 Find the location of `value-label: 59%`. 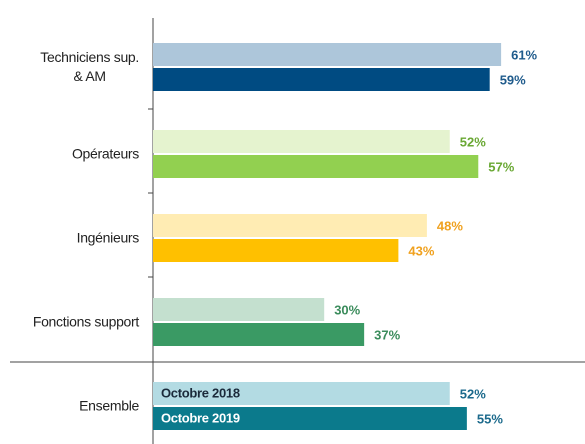

value-label: 59% is located at coordinates (513, 79).